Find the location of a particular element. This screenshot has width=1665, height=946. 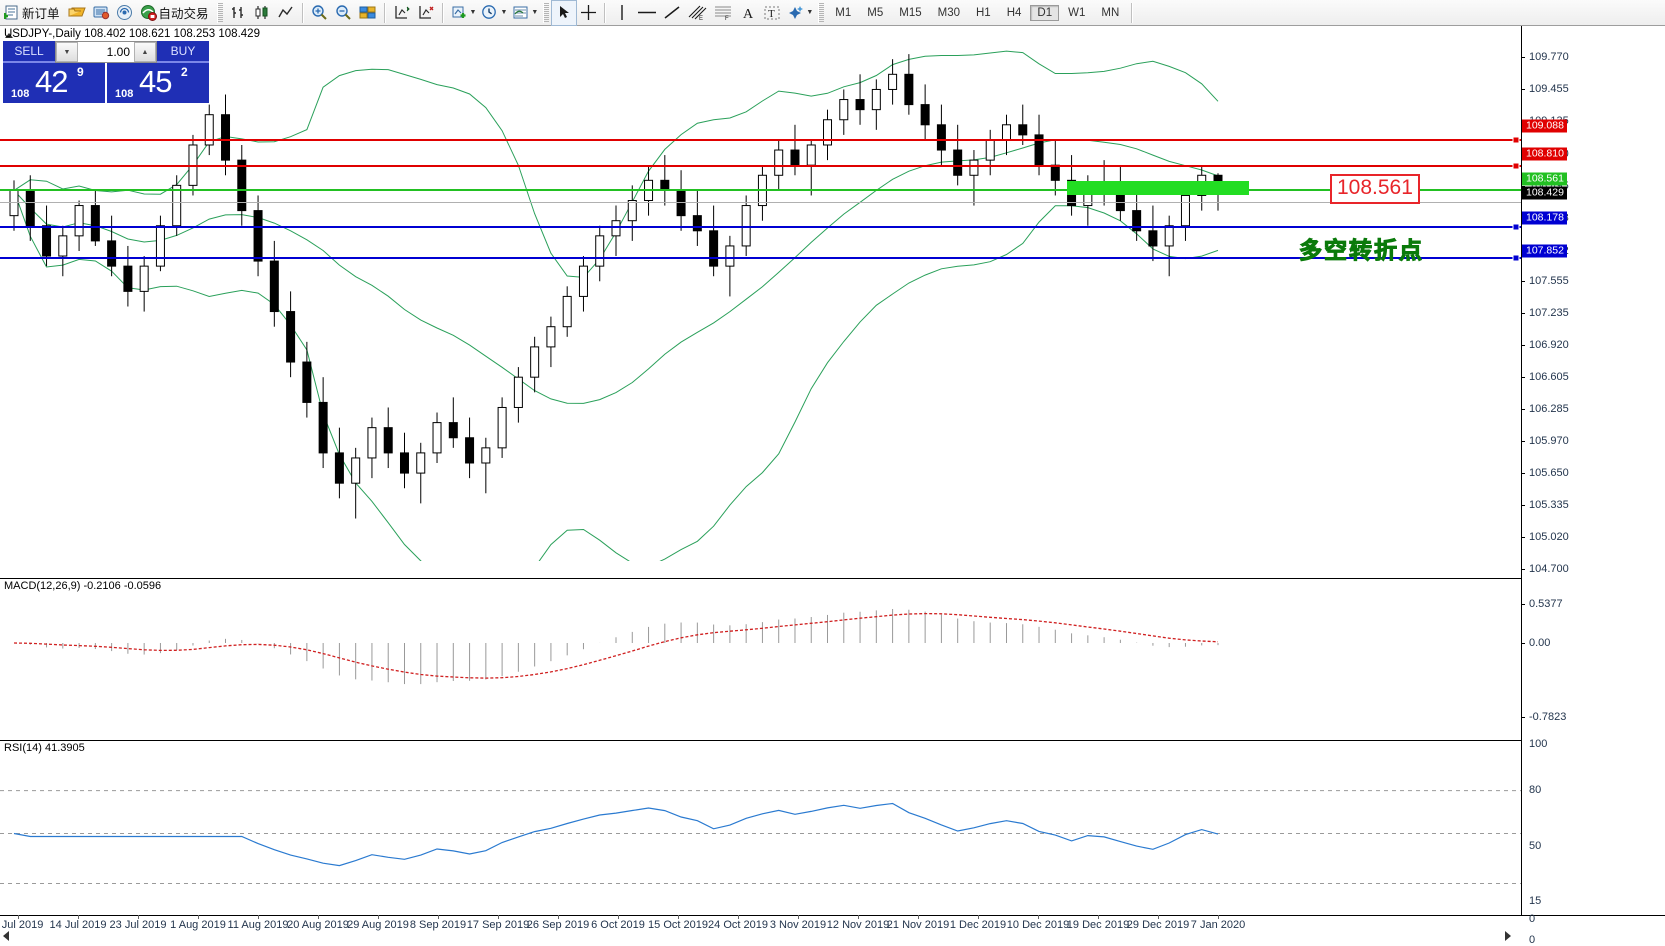

volume-down-button: ▼ is located at coordinates (67, 52).